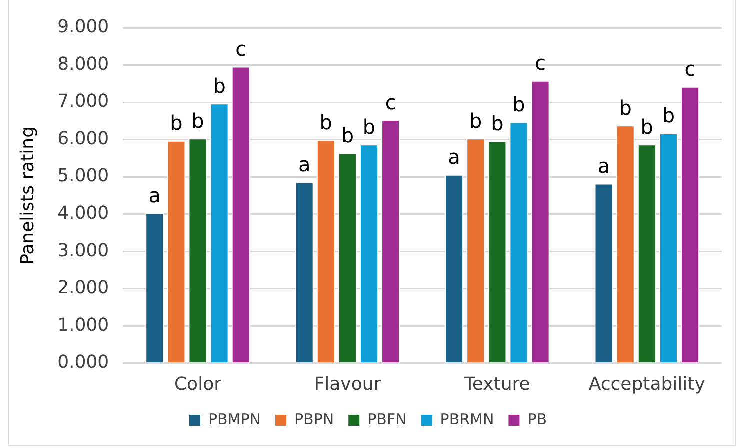 This screenshot has height=448, width=738. I want to click on y-tick-label: 6.000, so click(84, 139).